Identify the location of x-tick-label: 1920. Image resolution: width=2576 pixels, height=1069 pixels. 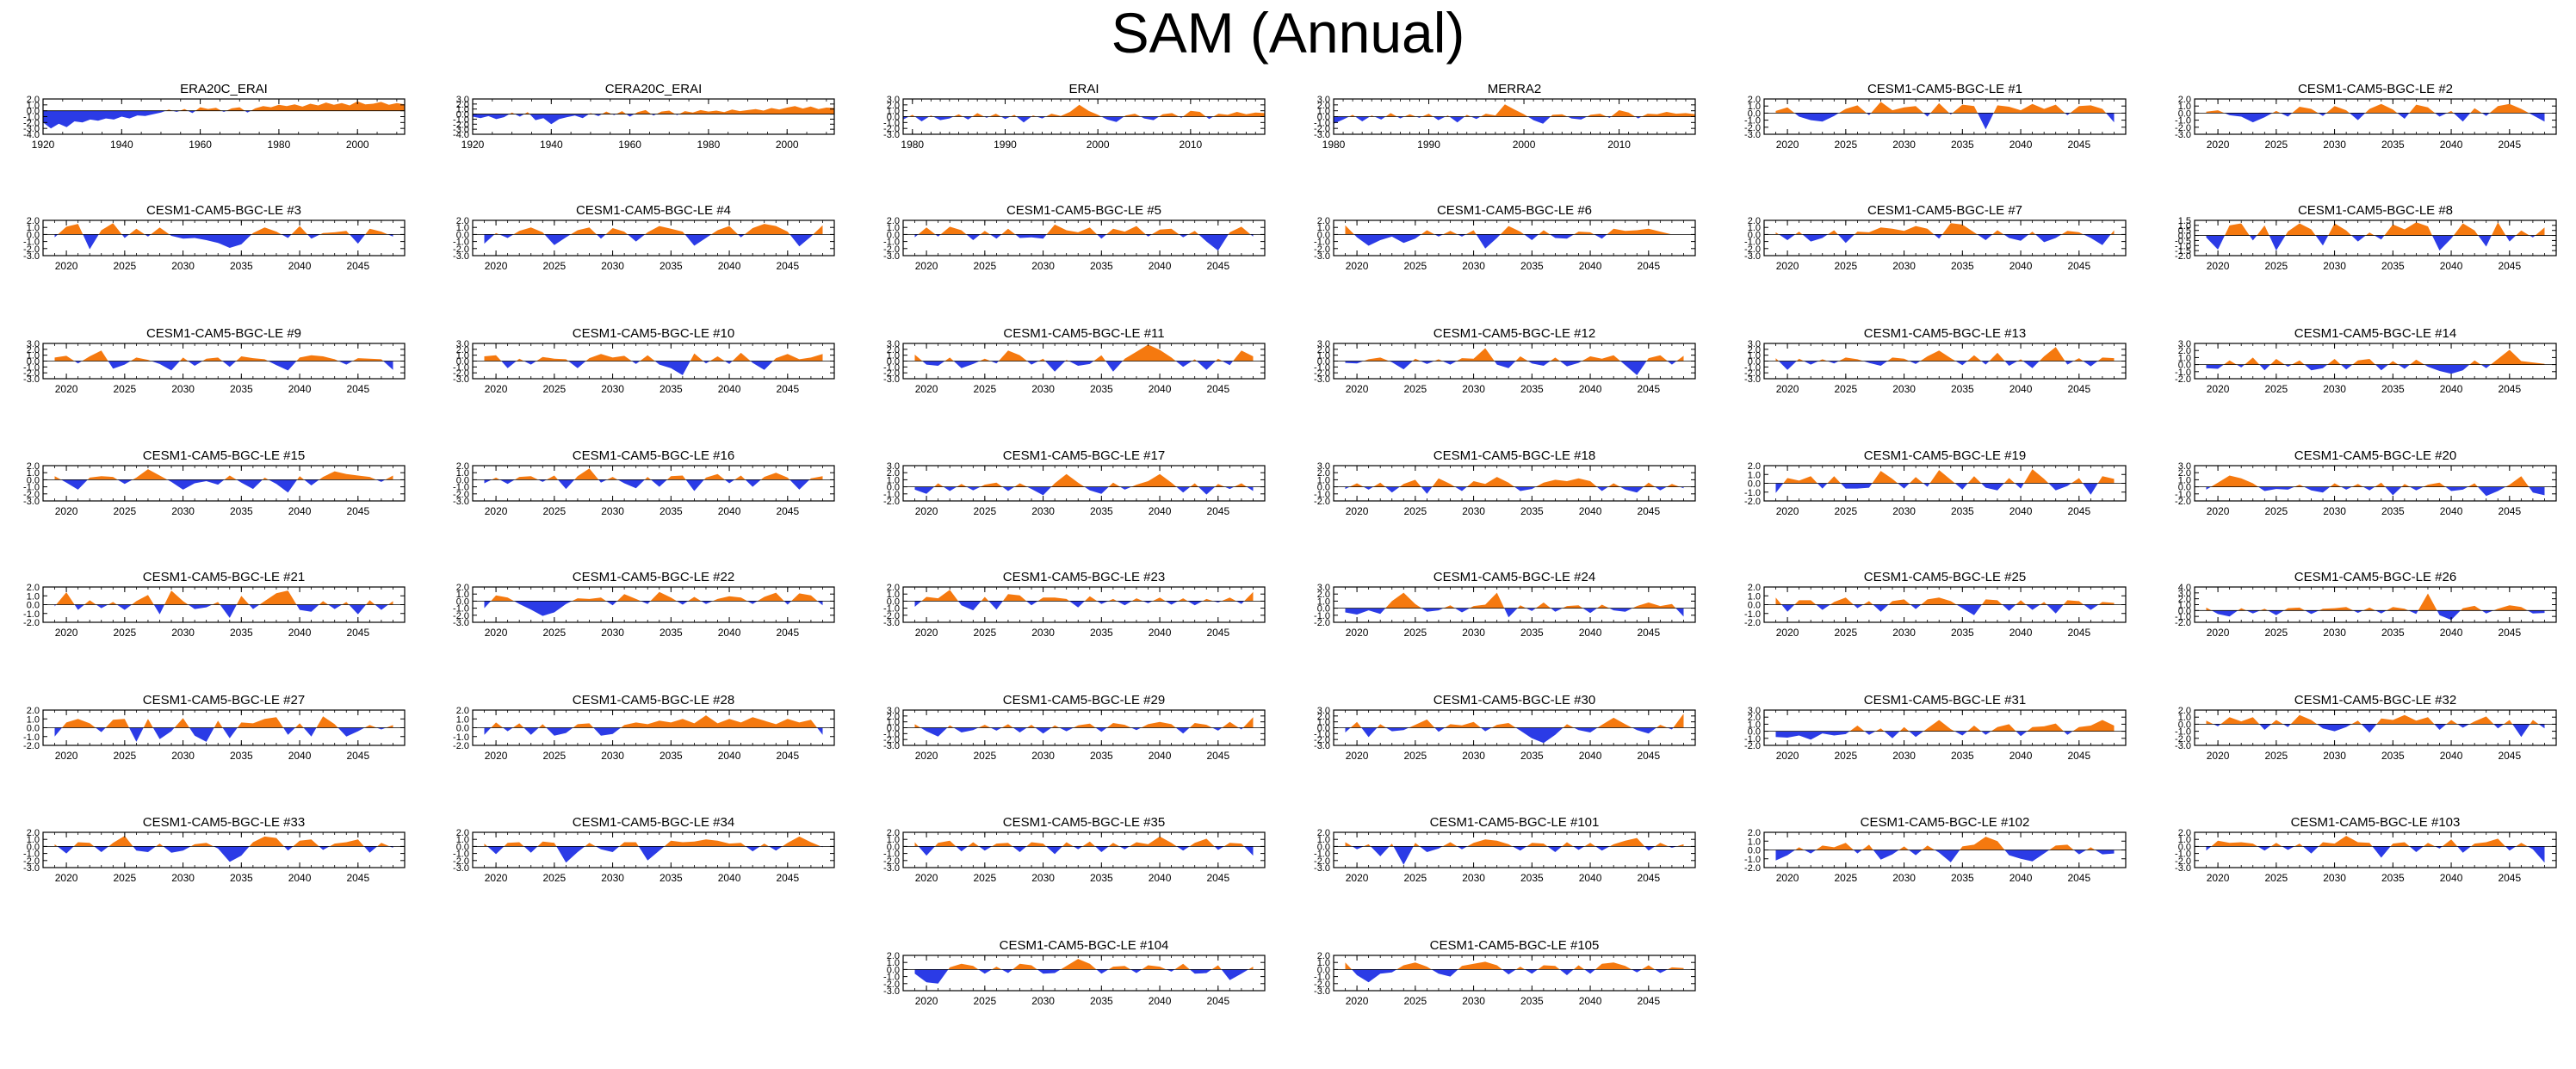
(473, 145).